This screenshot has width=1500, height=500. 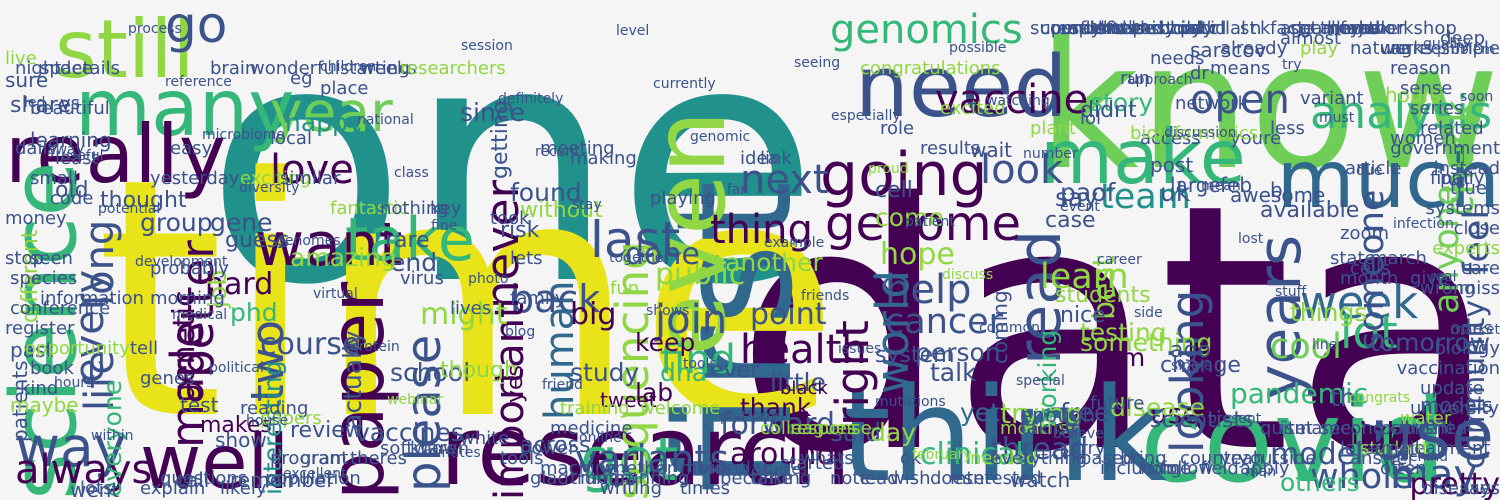 What do you see at coordinates (471, 308) in the screenshot?
I see `word-lives: lives` at bounding box center [471, 308].